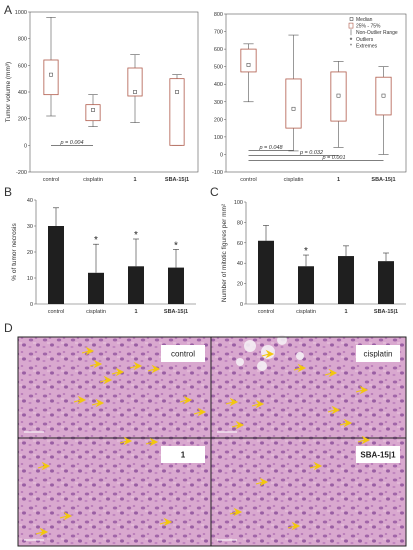 This screenshot has width=413, height=550. I want to click on p-value-label: p = 0.004, so click(71, 143).